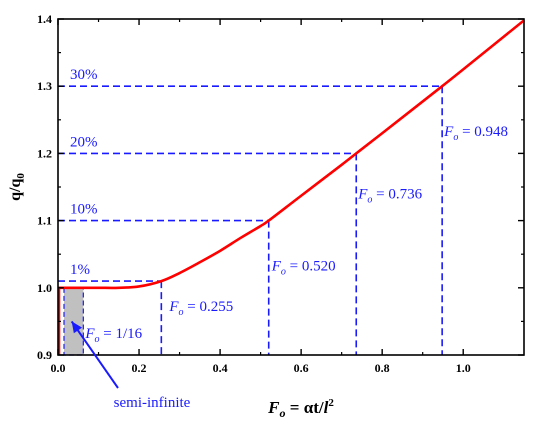 The height and width of the screenshot is (429, 550). What do you see at coordinates (326, 407) in the screenshot?
I see `x-axis-title-l: l` at bounding box center [326, 407].